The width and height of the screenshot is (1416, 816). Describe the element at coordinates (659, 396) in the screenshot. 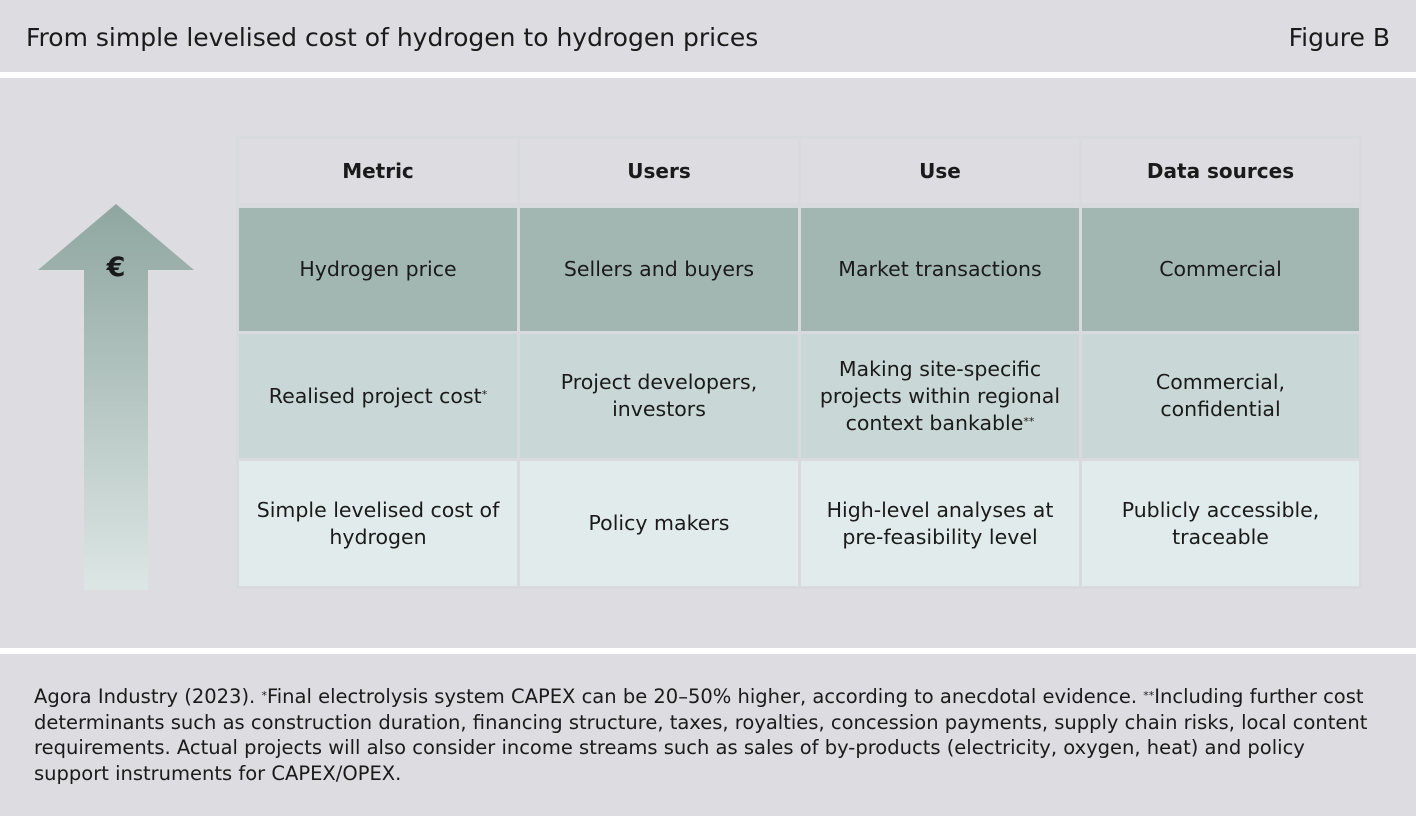

I see `row-realised-project-cost-users: Project developers, investors` at that location.